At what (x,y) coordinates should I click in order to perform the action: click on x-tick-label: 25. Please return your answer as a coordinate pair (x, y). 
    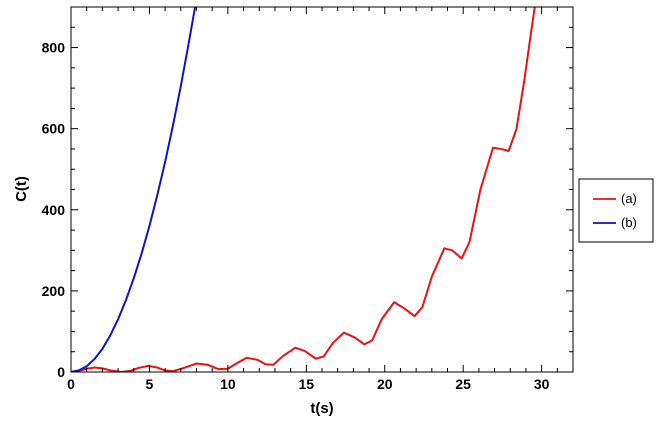
    Looking at the image, I should click on (463, 384).